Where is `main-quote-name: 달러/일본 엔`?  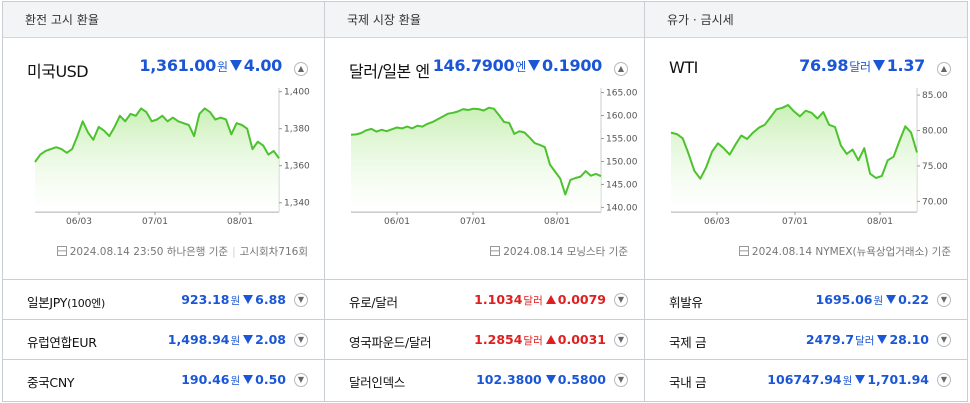
main-quote-name: 달러/일본 엔 is located at coordinates (389, 71).